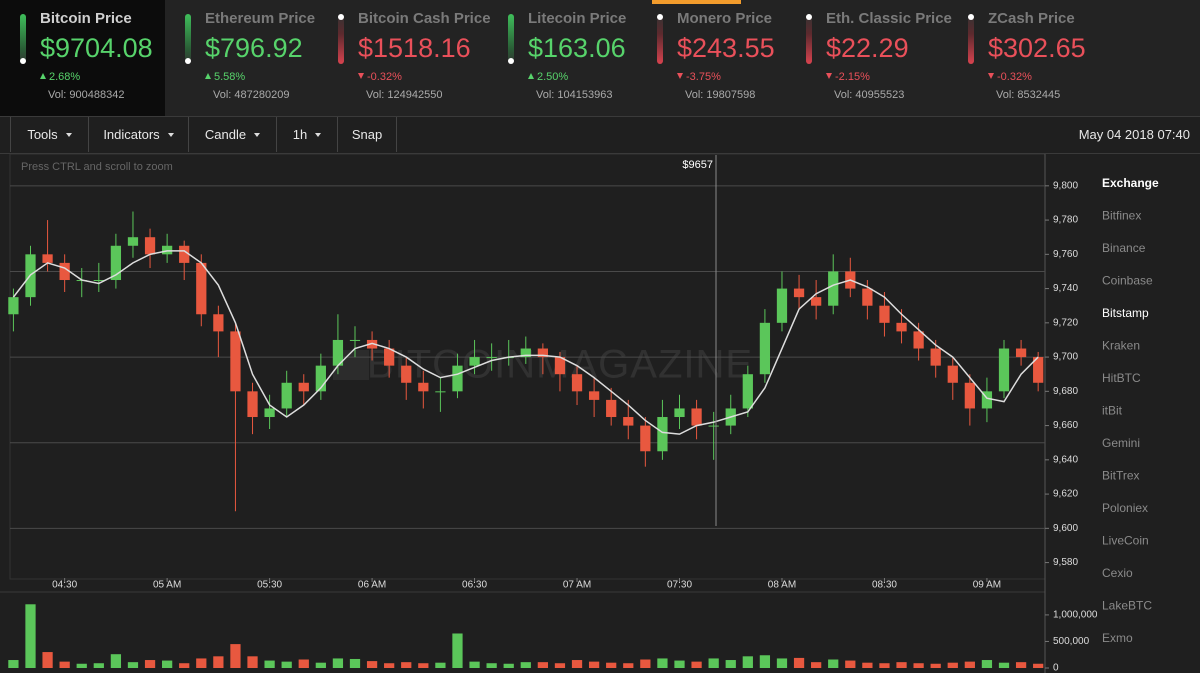 This screenshot has width=1200, height=673. Describe the element at coordinates (1134, 134) in the screenshot. I see `datetime: May 04 2018 07:40` at that location.